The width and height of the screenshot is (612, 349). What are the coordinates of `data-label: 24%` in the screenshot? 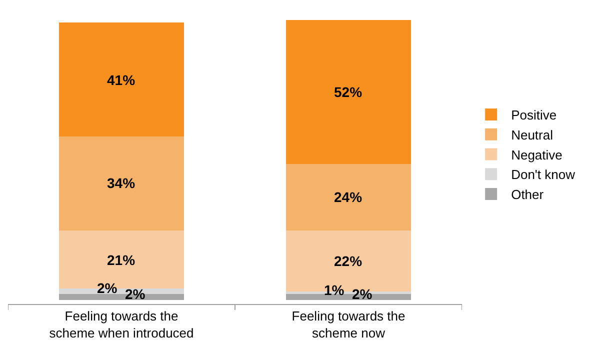 It's located at (348, 197).